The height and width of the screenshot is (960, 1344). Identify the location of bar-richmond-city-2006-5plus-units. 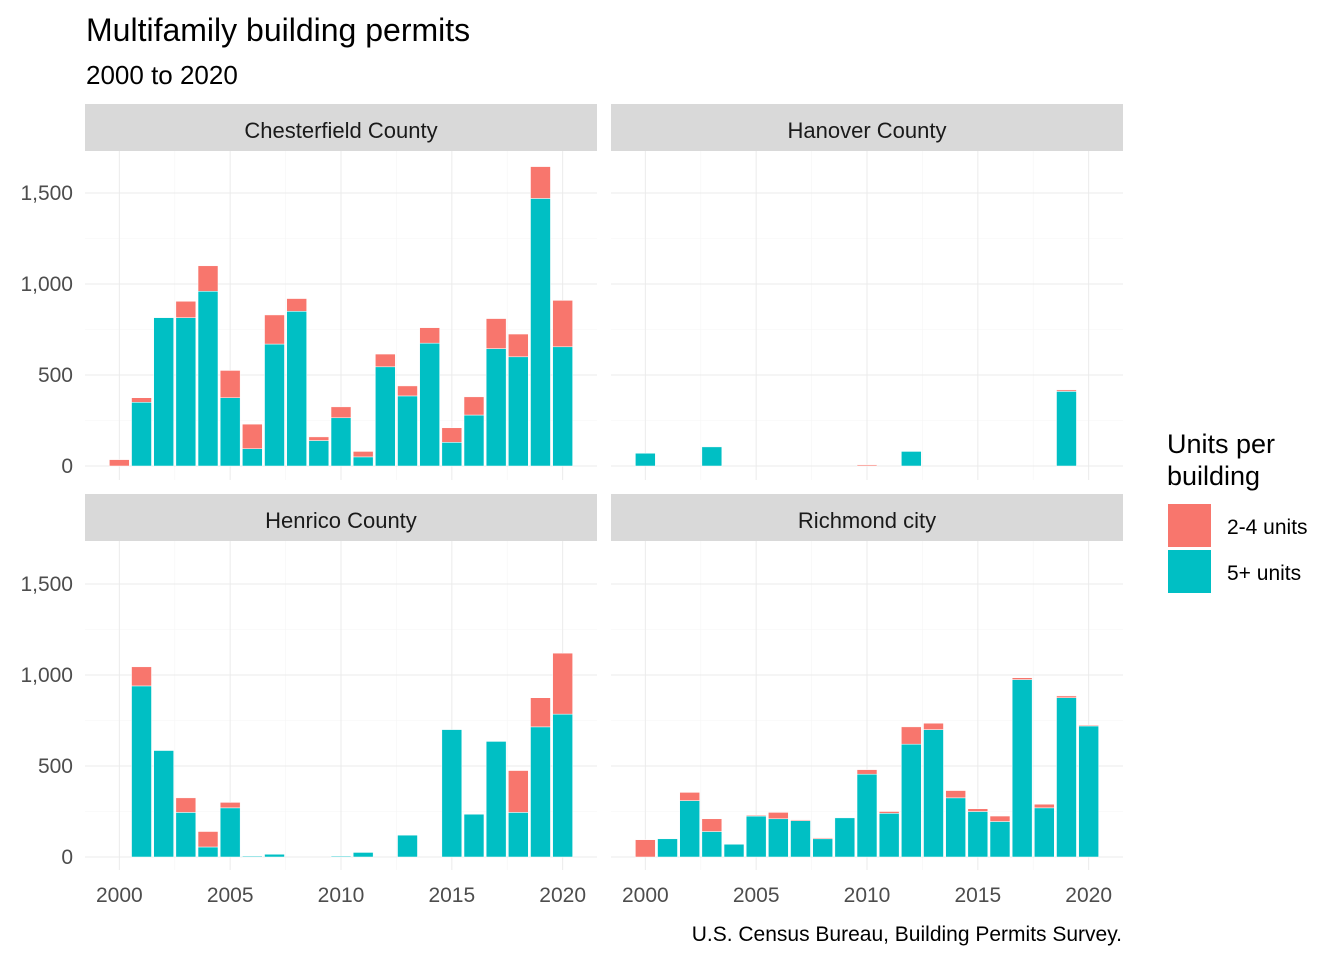
(778, 838).